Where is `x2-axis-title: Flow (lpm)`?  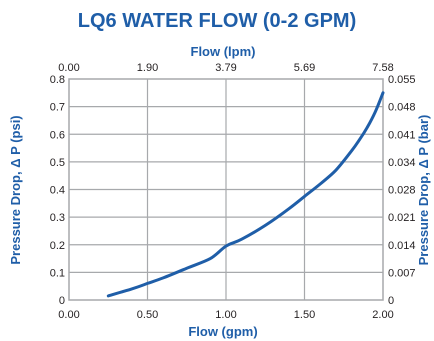
x2-axis-title: Flow (lpm) is located at coordinates (223, 51).